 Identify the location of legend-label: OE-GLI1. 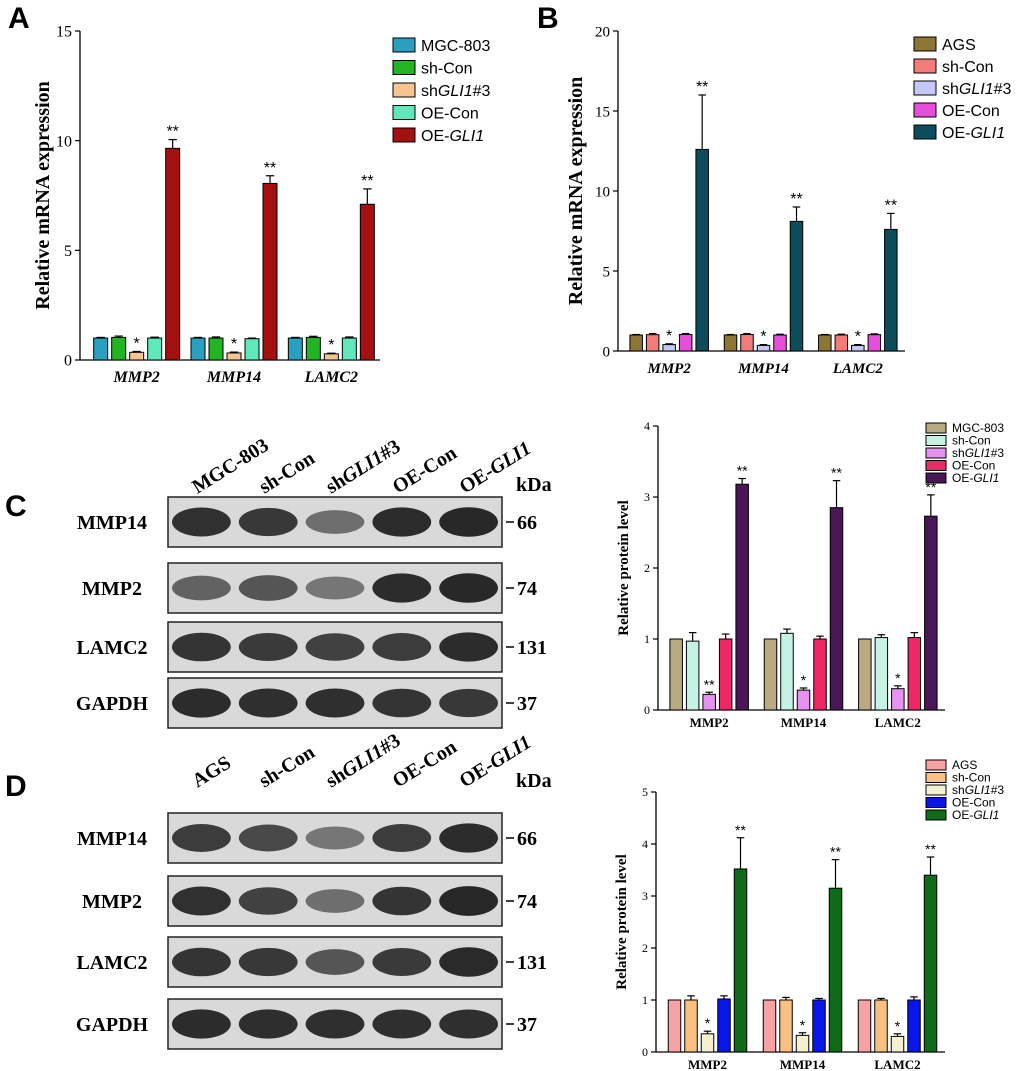
(452, 136).